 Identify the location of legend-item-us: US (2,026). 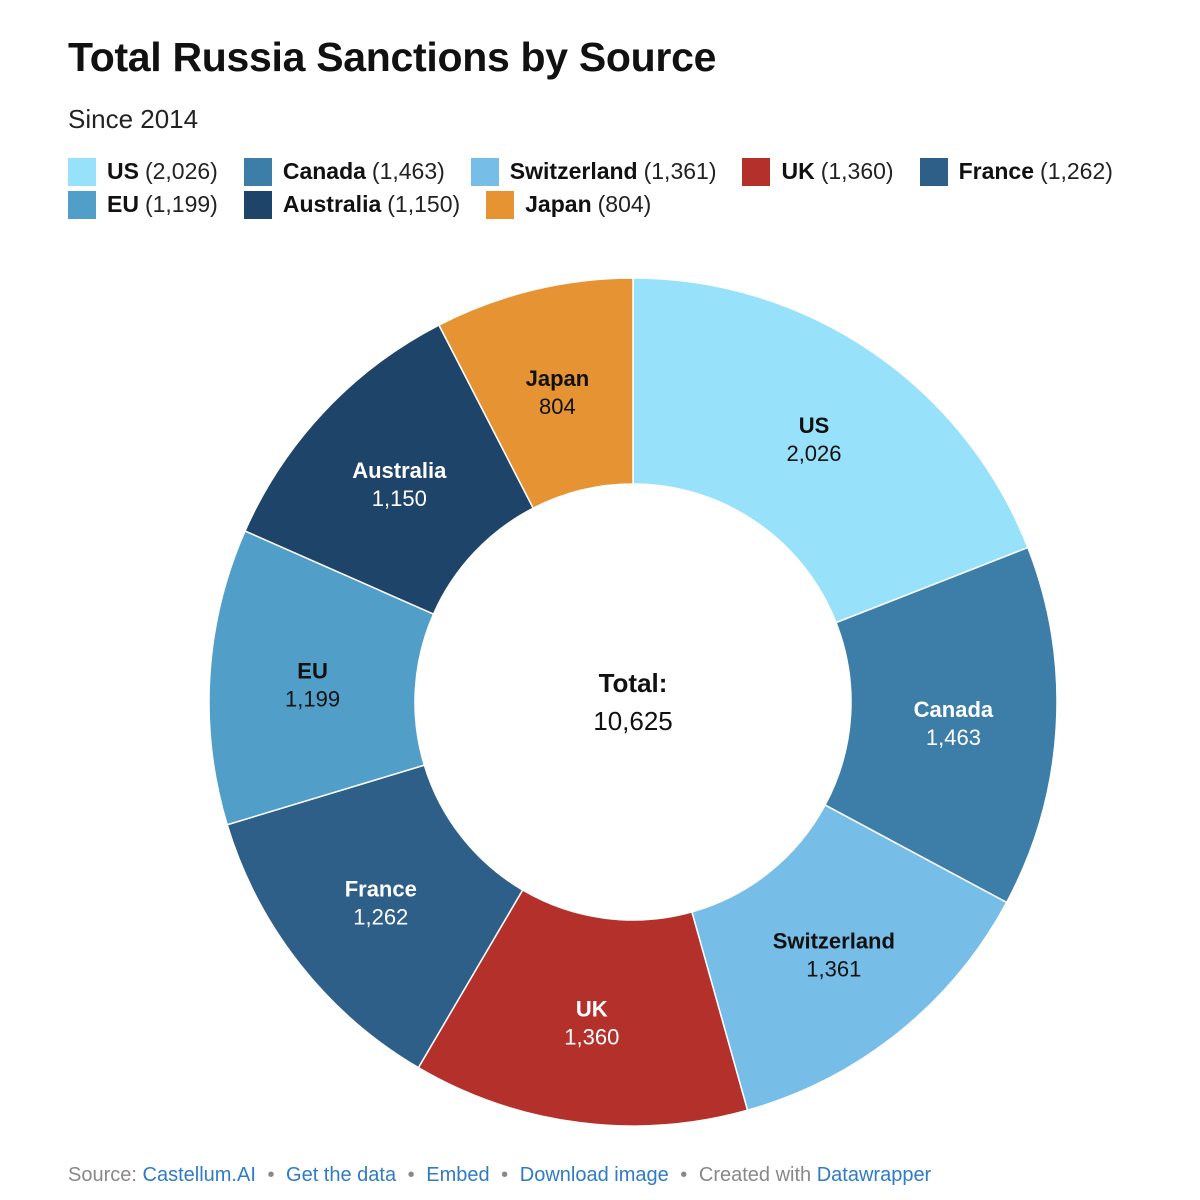
(143, 171).